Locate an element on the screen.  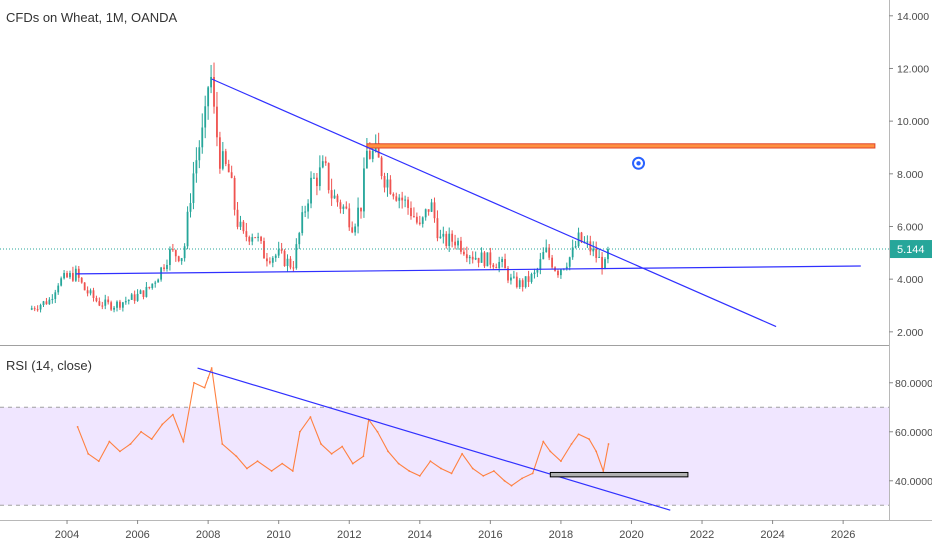
alert-marker-icon is located at coordinates (639, 163).